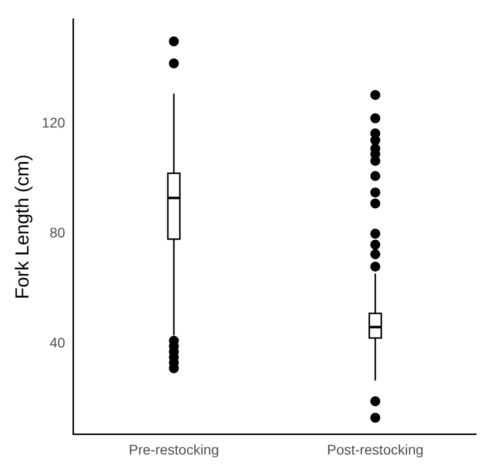 The width and height of the screenshot is (494, 470). Describe the element at coordinates (173, 449) in the screenshot. I see `x-tick-label: Pre-restocking` at that location.